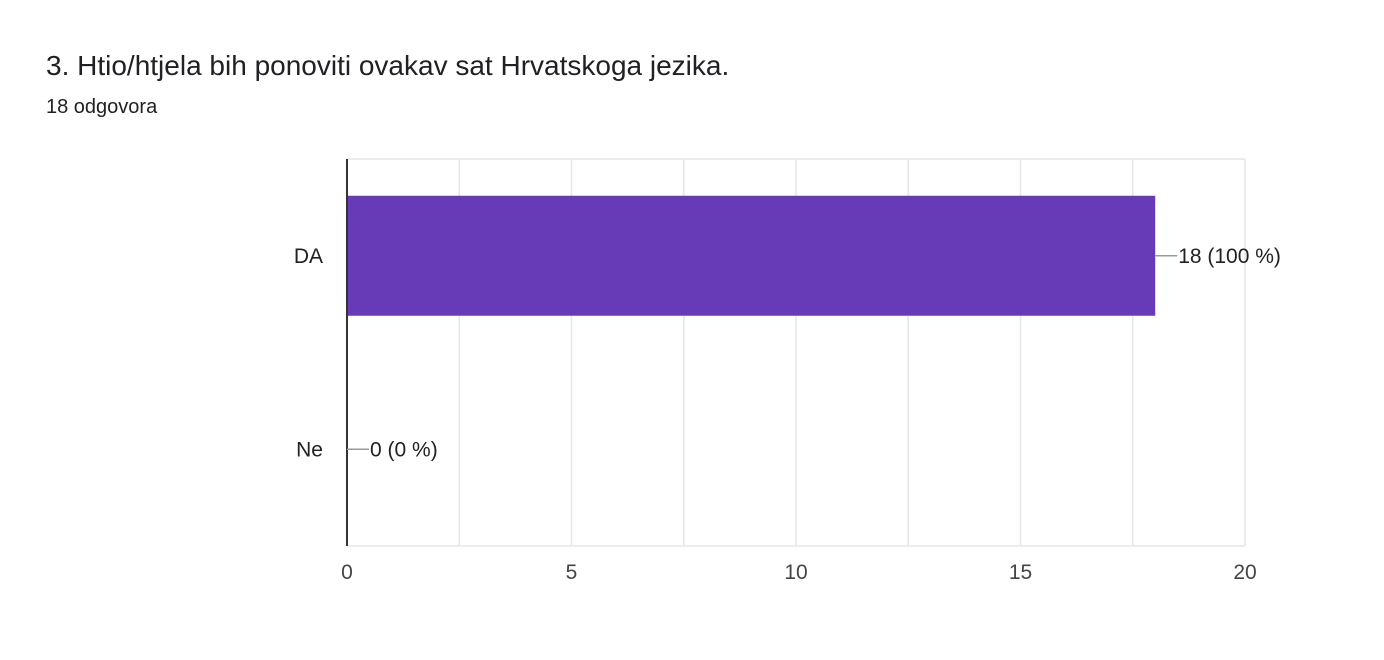 The height and width of the screenshot is (660, 1384). I want to click on x-tick-label: 0, so click(347, 572).